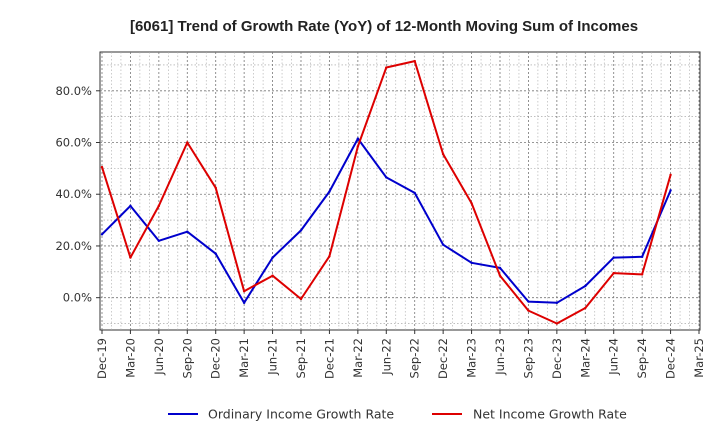 The image size is (720, 440). Describe the element at coordinates (244, 358) in the screenshot. I see `x-tick-label: Mar-21` at that location.